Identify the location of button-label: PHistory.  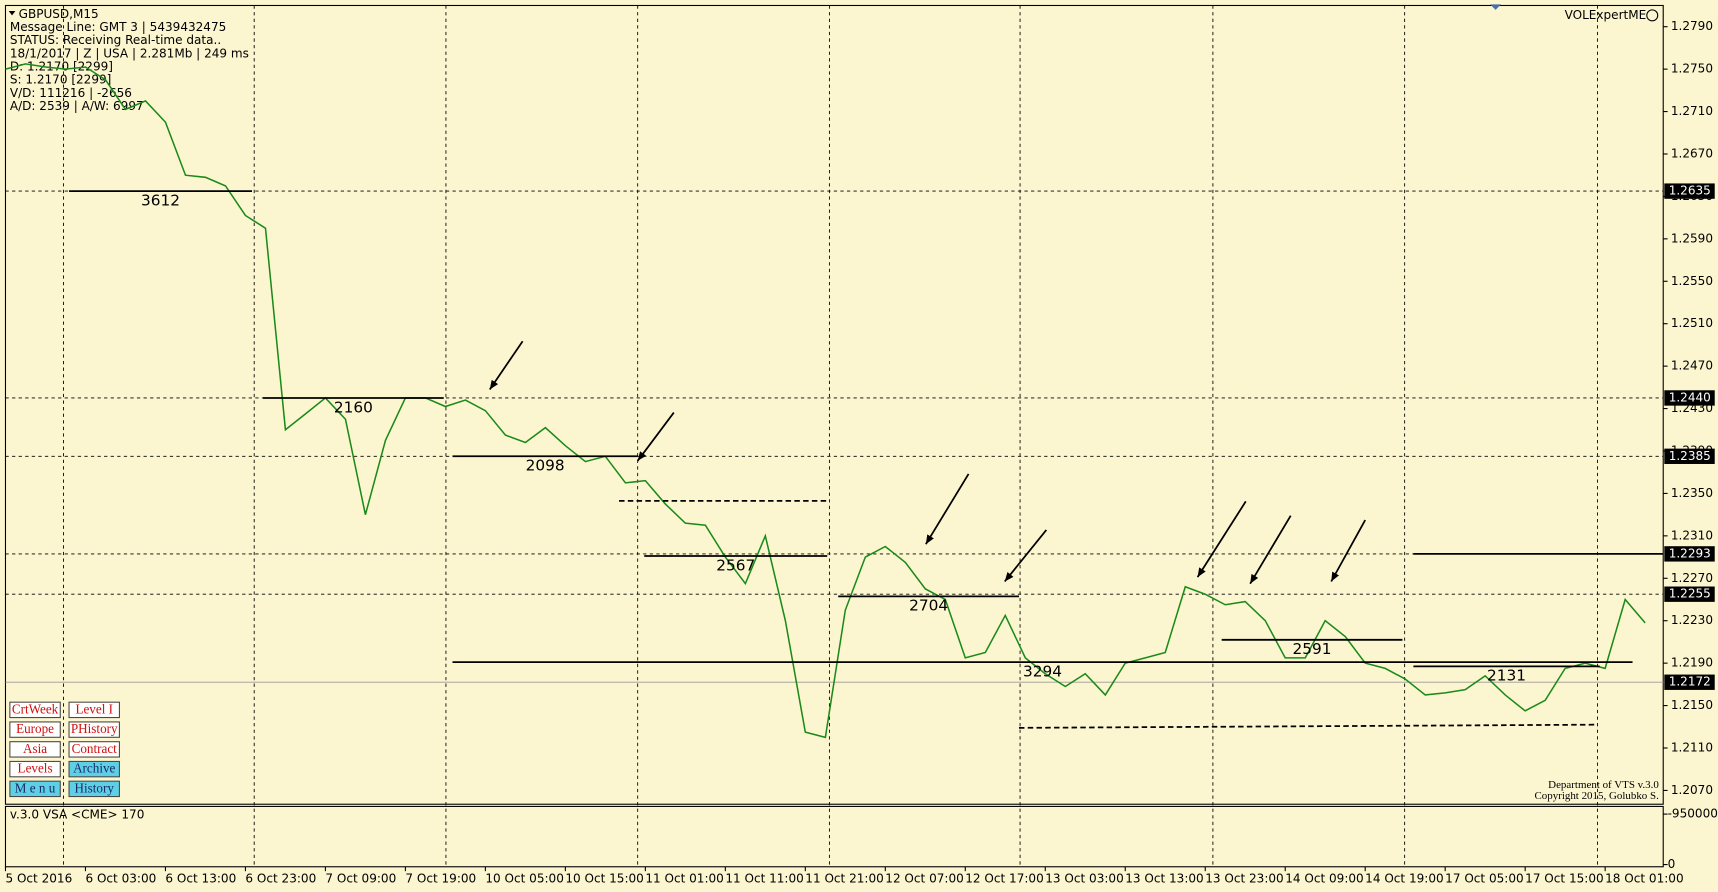
(94, 728).